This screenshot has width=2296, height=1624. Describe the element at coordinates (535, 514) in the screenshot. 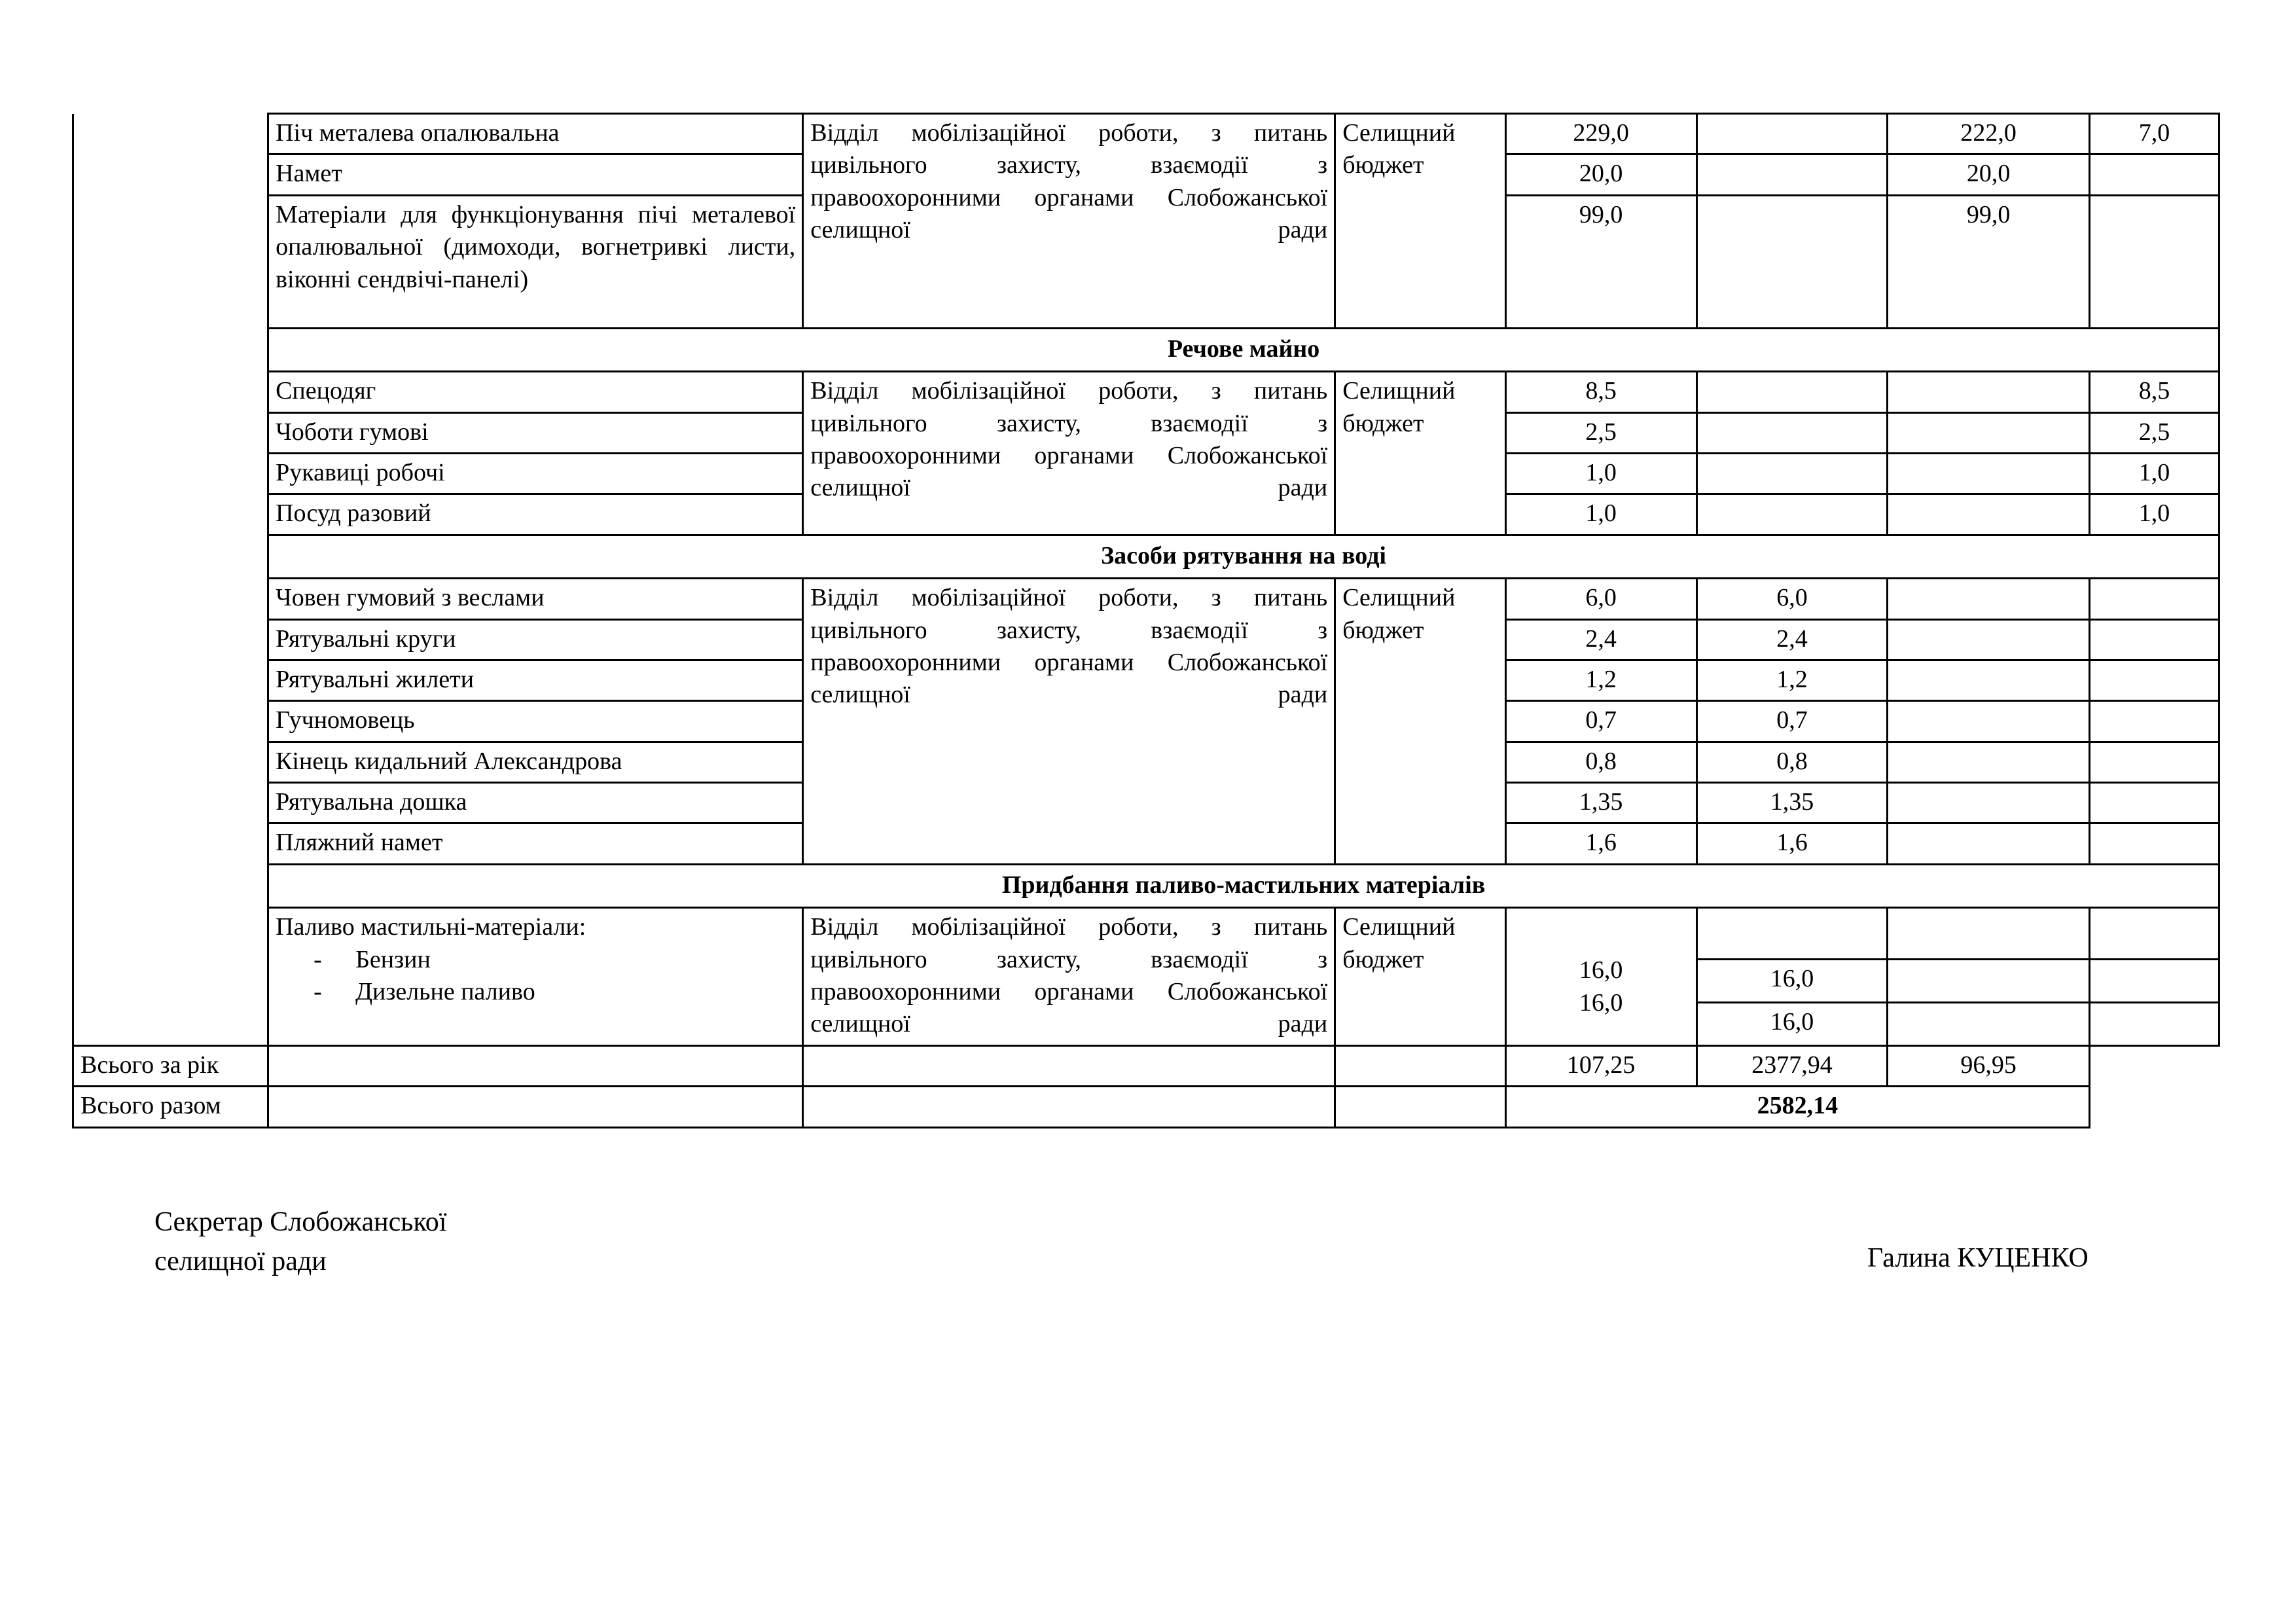

I see `item-name: Посуд разовий` at that location.